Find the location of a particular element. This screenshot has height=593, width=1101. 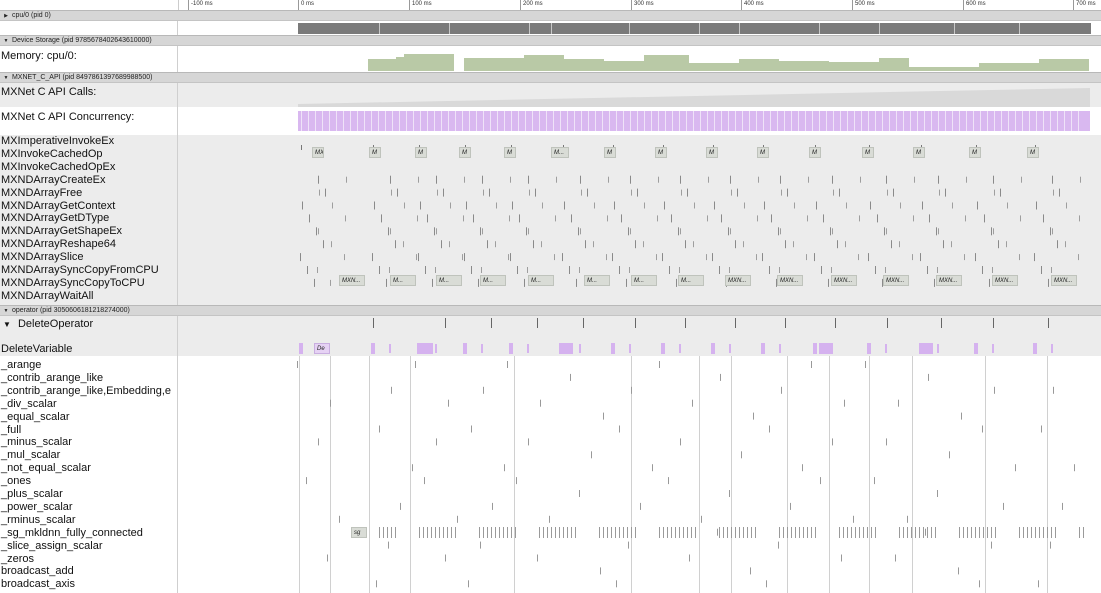

triangle-down-icon: ▼ is located at coordinates (7, 324).